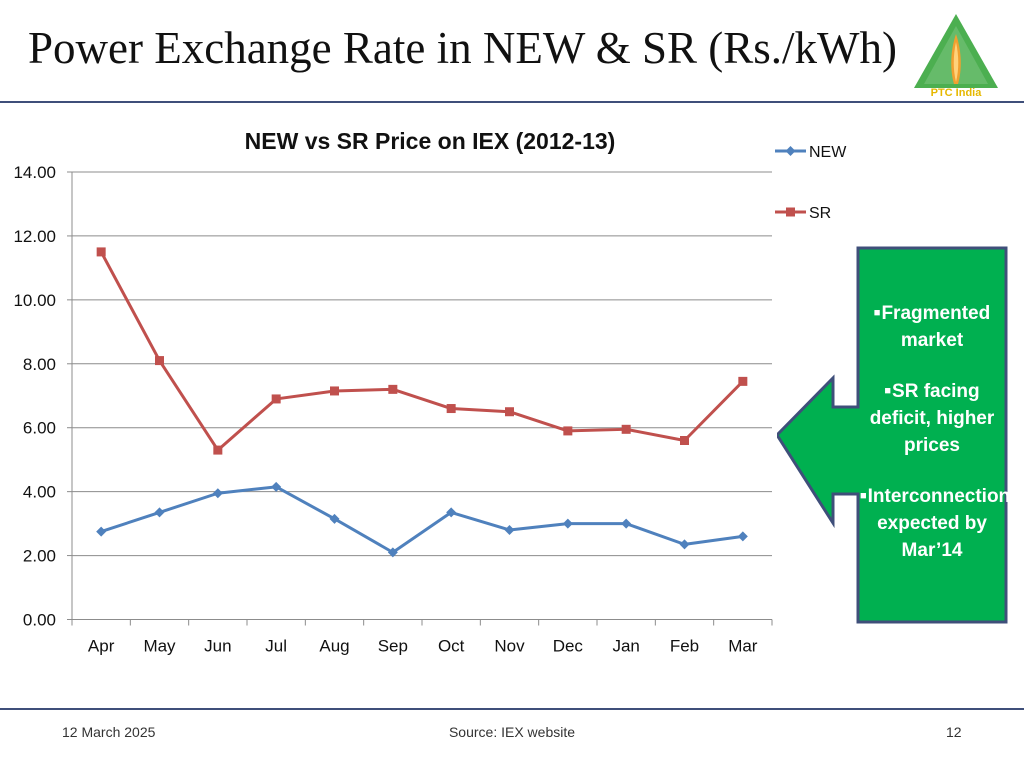 Image resolution: width=1024 pixels, height=768 pixels. I want to click on y-tick-label: 14.00, so click(34, 172).